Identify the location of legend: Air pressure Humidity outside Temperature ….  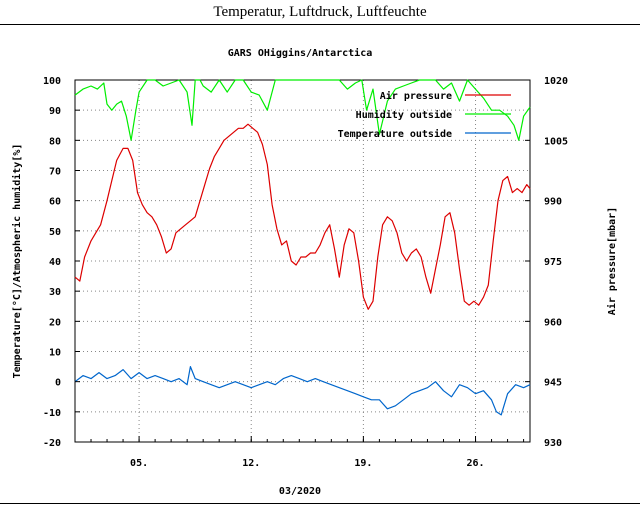
(424, 115).